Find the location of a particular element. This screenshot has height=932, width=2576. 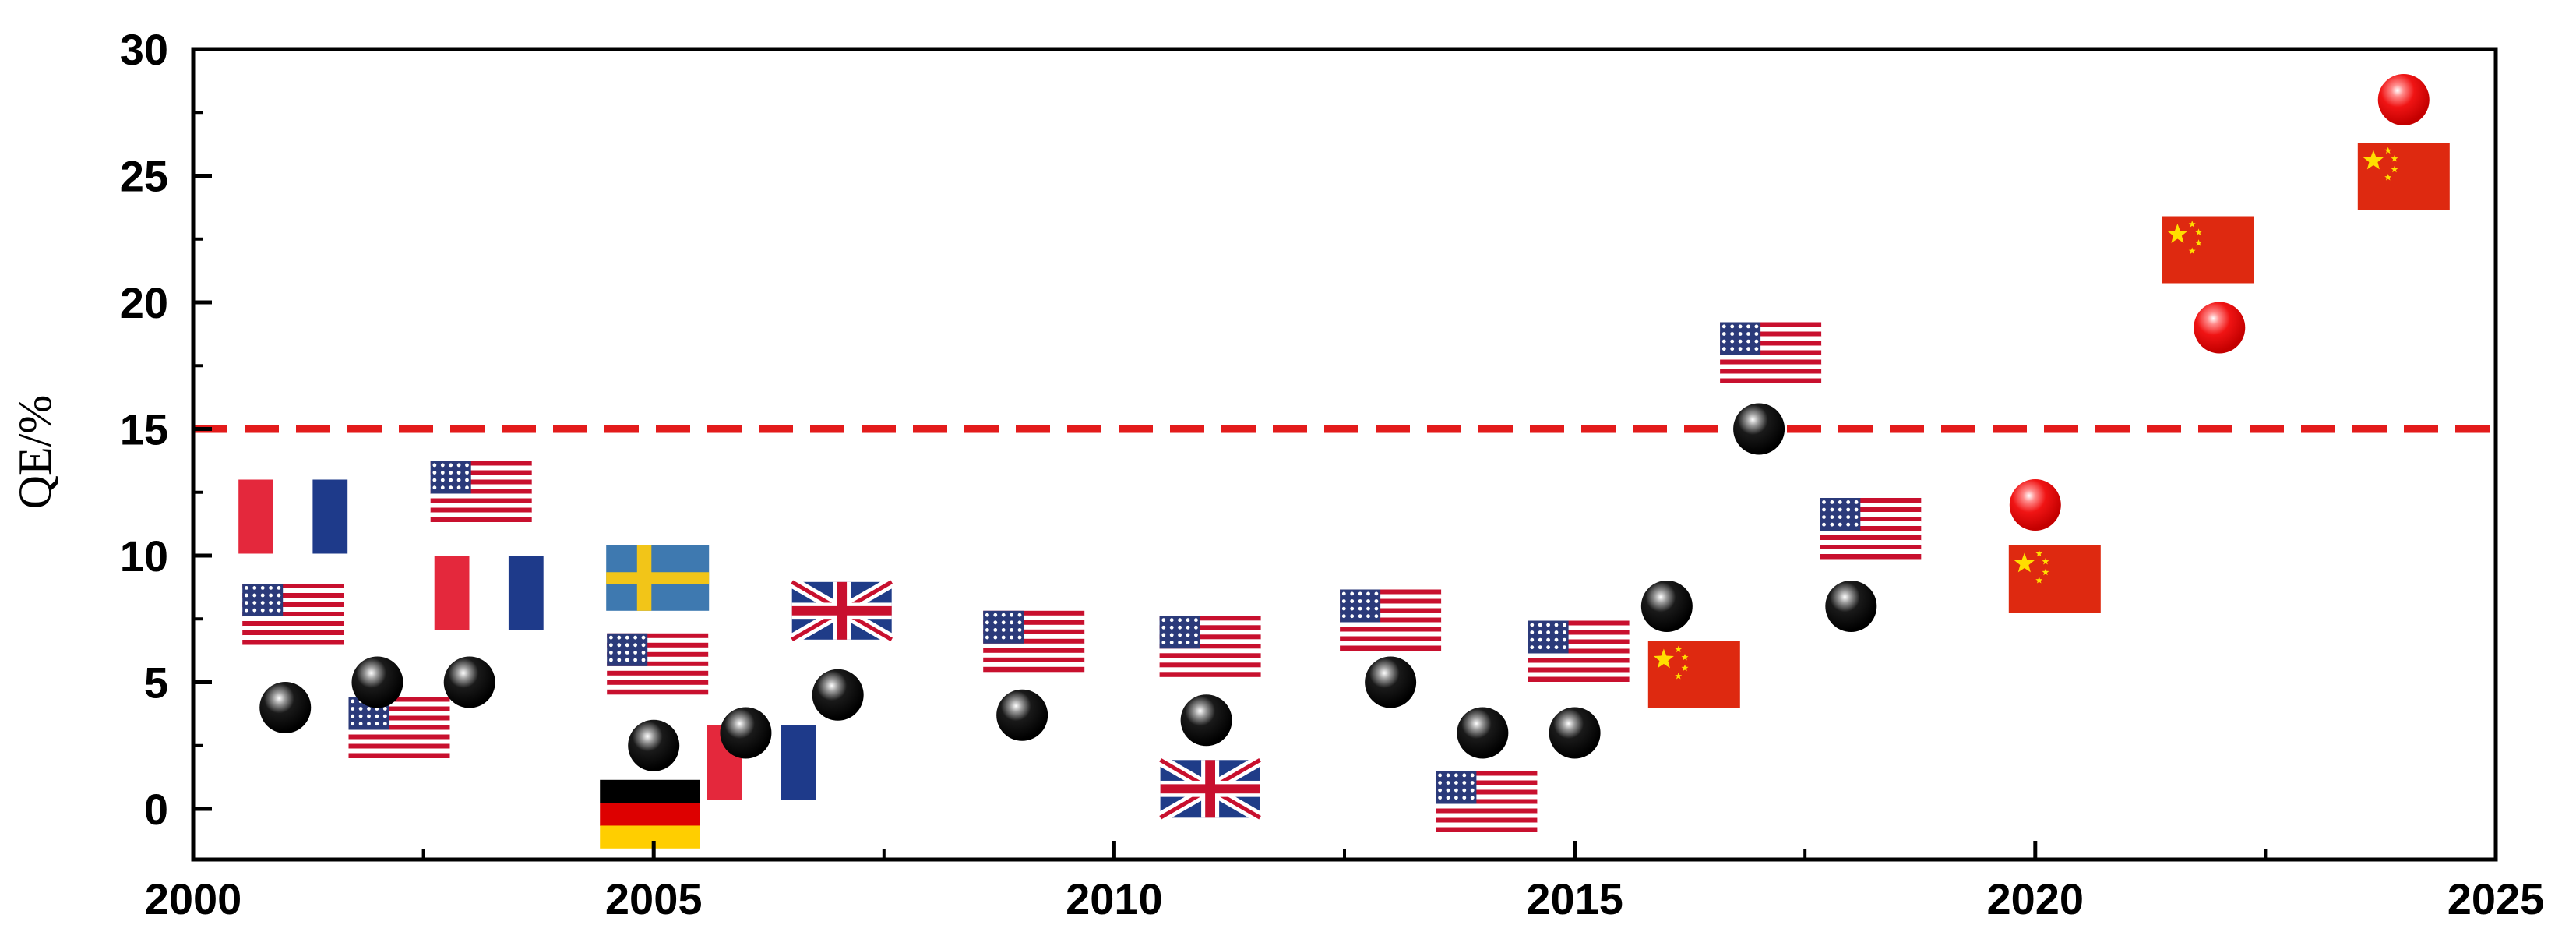

flag-sweden-icon is located at coordinates (658, 578).